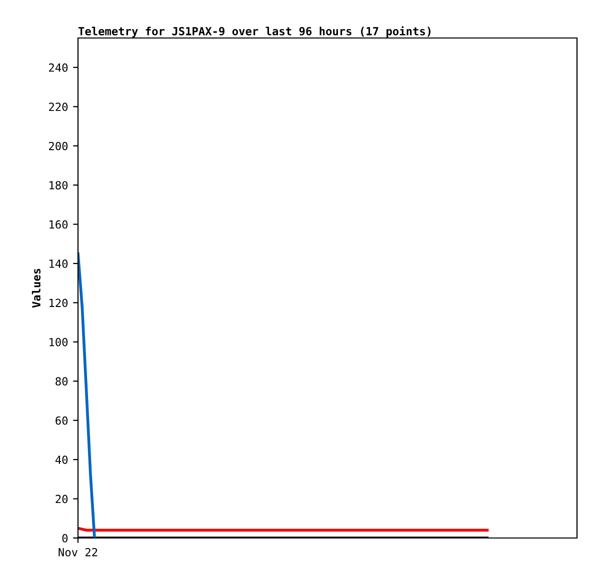  Describe the element at coordinates (61, 460) in the screenshot. I see `y-tick-label: 40` at that location.